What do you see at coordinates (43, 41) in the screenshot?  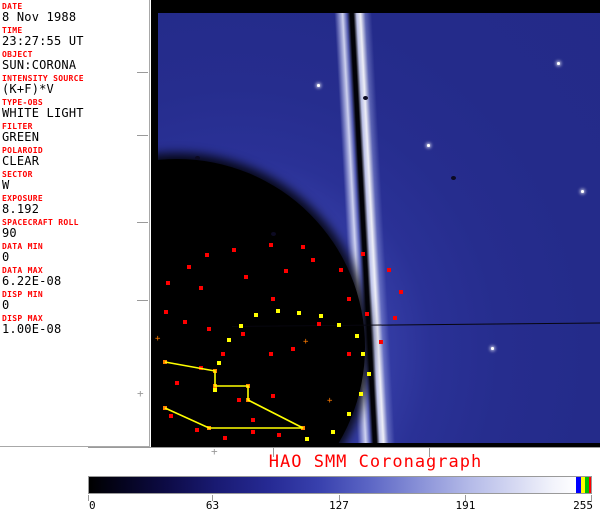 I see `metadata-value: 23:27:55 UT` at bounding box center [43, 41].